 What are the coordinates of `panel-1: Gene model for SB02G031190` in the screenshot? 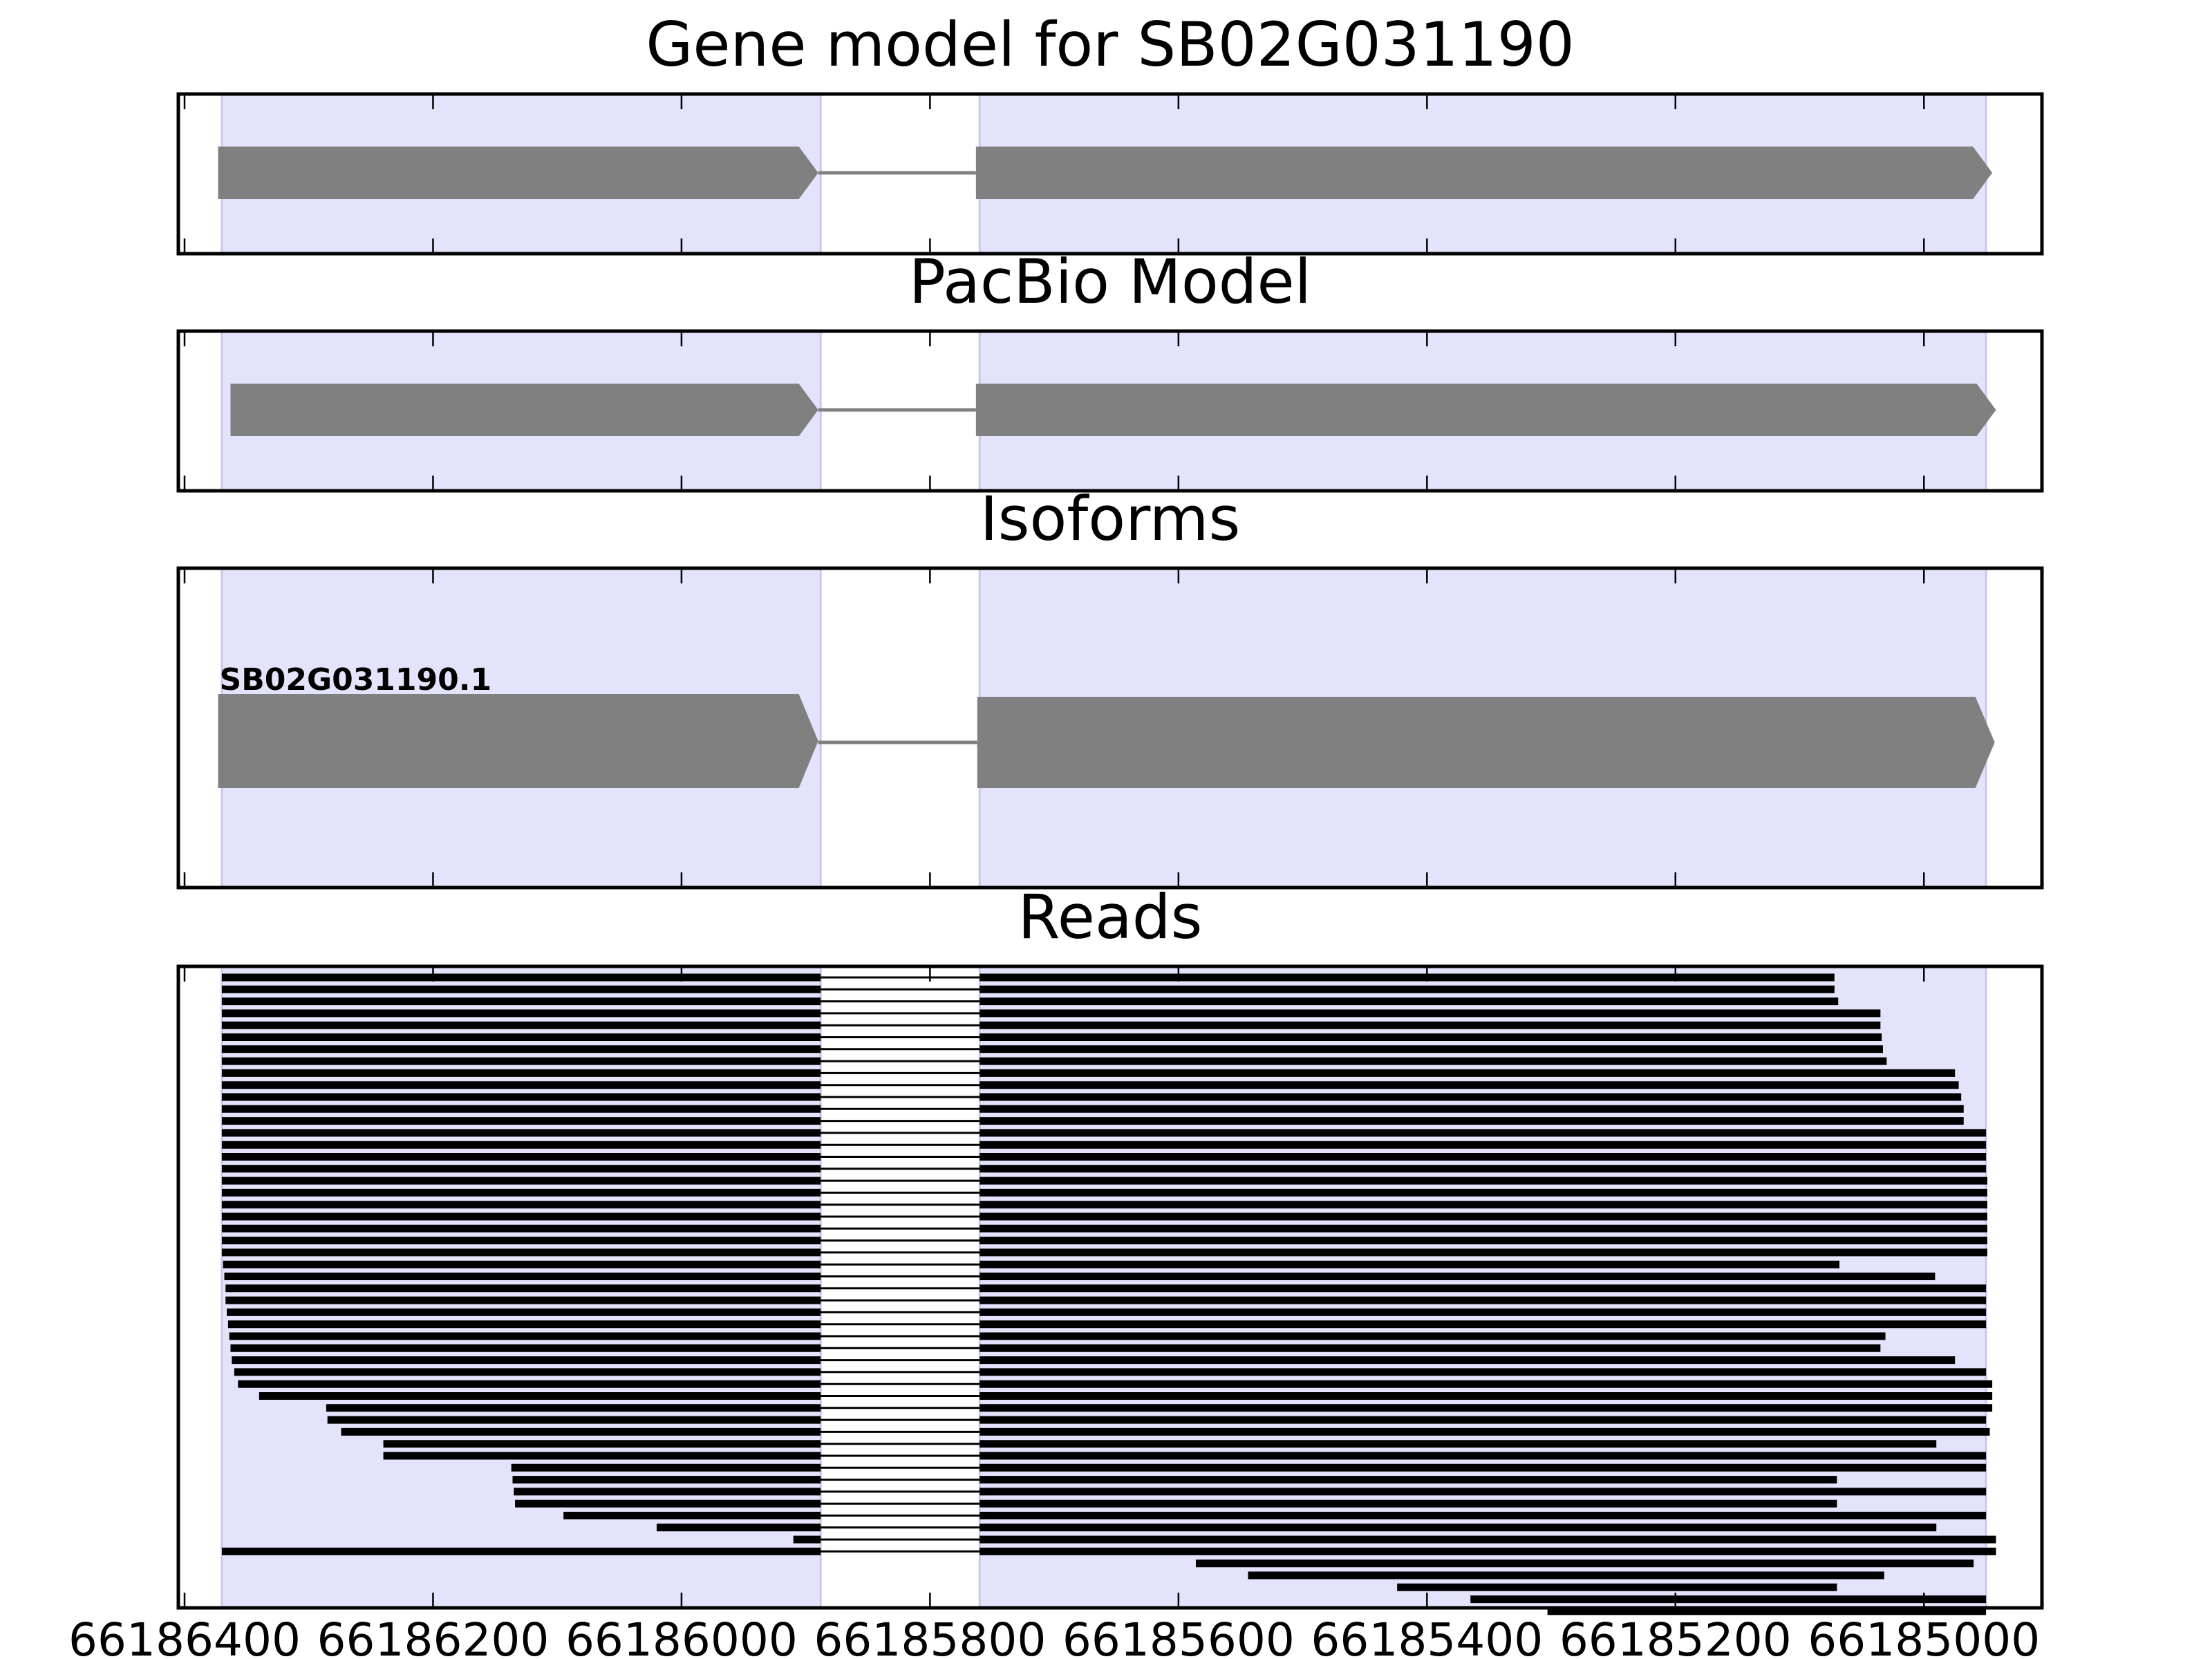 It's located at (1110, 132).